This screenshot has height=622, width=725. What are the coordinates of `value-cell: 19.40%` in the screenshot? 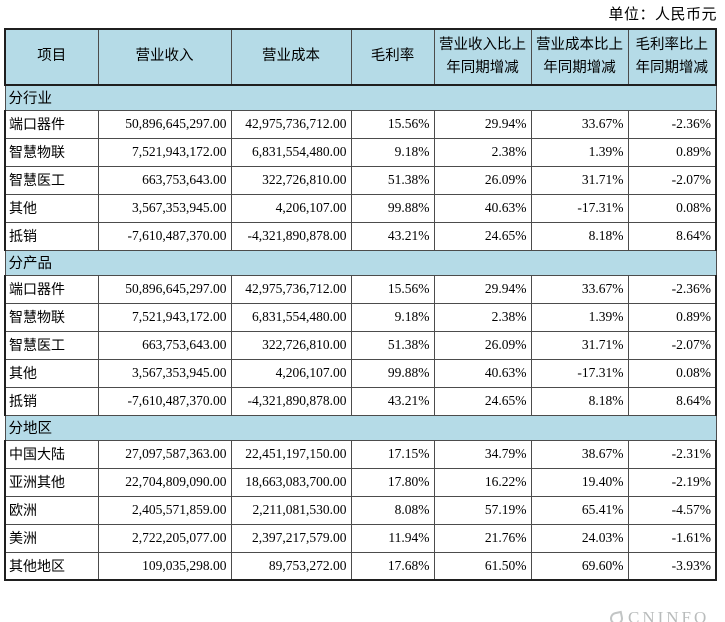 It's located at (579, 482).